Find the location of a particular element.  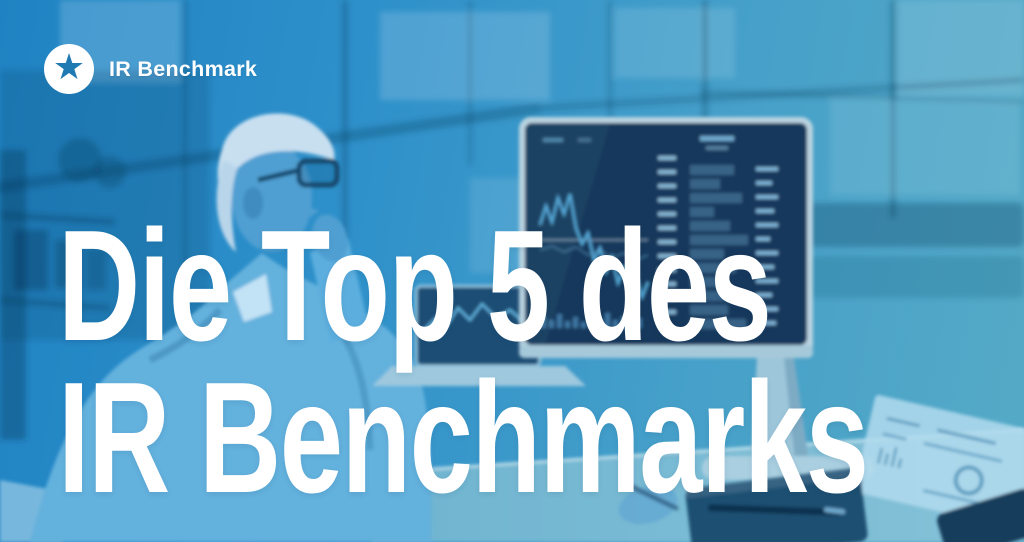

star-icon: ★ is located at coordinates (69, 66).